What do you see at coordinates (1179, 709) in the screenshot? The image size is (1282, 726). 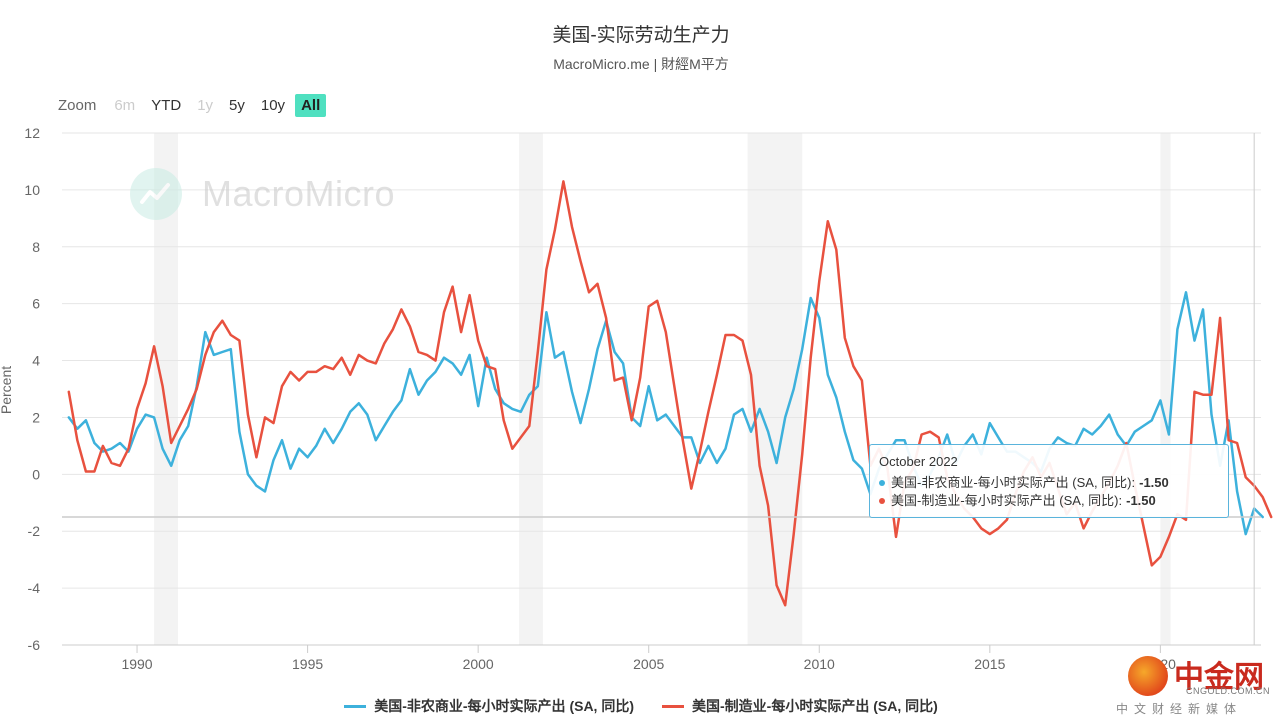 I see `cngold-tagline: 中文财经新媒体` at bounding box center [1179, 709].